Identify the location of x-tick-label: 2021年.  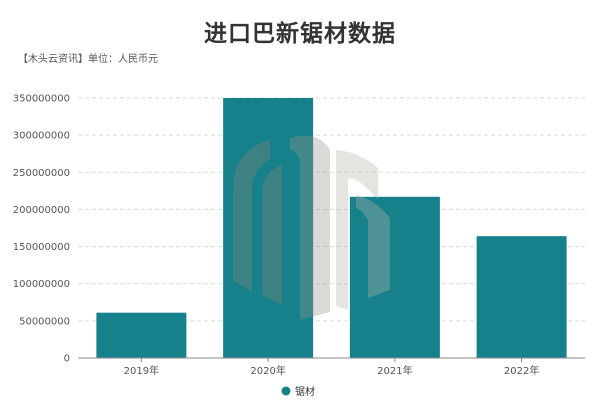
(394, 370).